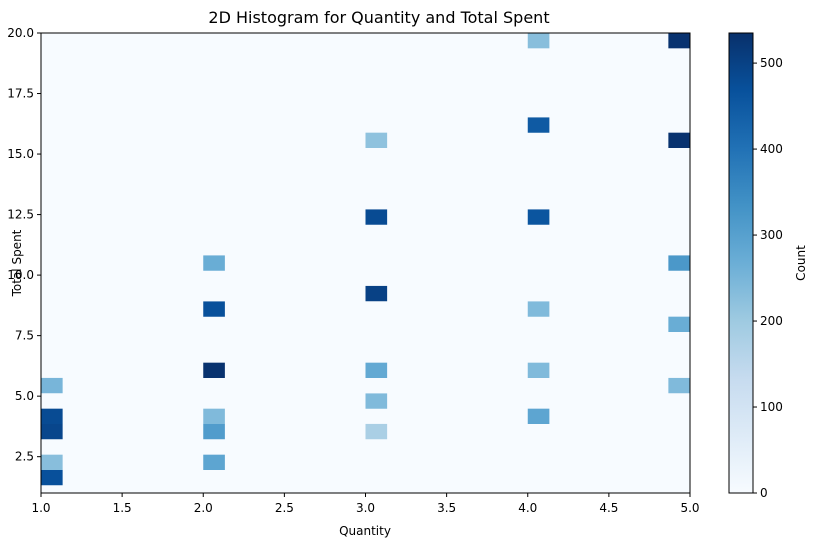 This screenshot has height=547, width=817. What do you see at coordinates (764, 493) in the screenshot?
I see `colorbar-tick-label: 0` at bounding box center [764, 493].